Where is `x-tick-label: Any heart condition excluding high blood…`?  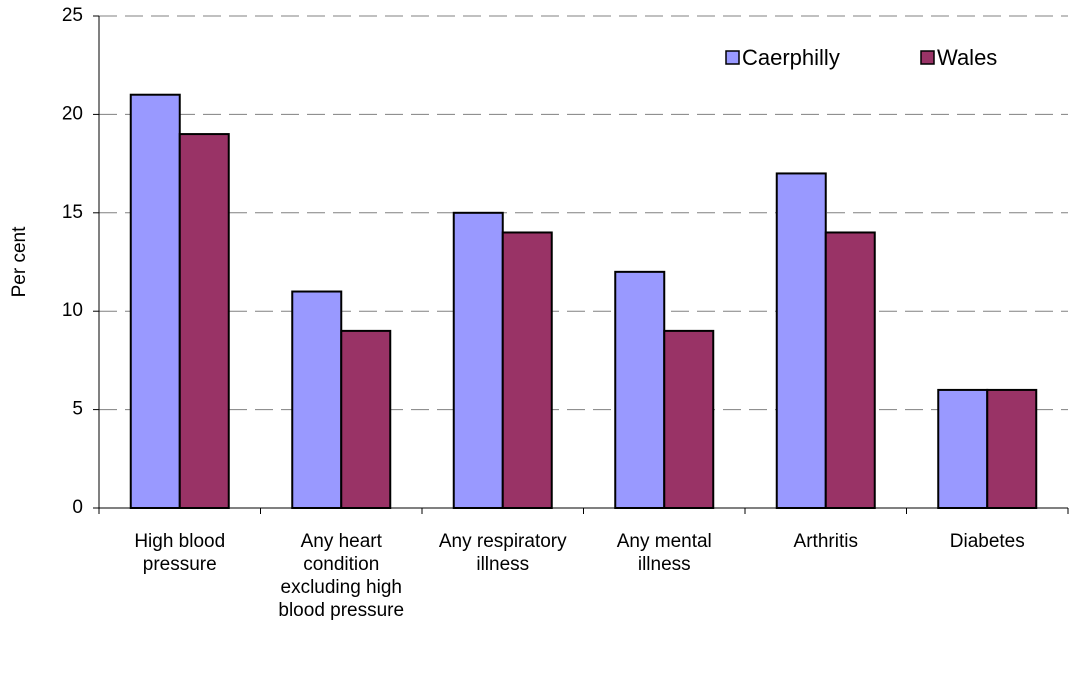
x-tick-label: Any heart condition excluding high blood… is located at coordinates (341, 576).